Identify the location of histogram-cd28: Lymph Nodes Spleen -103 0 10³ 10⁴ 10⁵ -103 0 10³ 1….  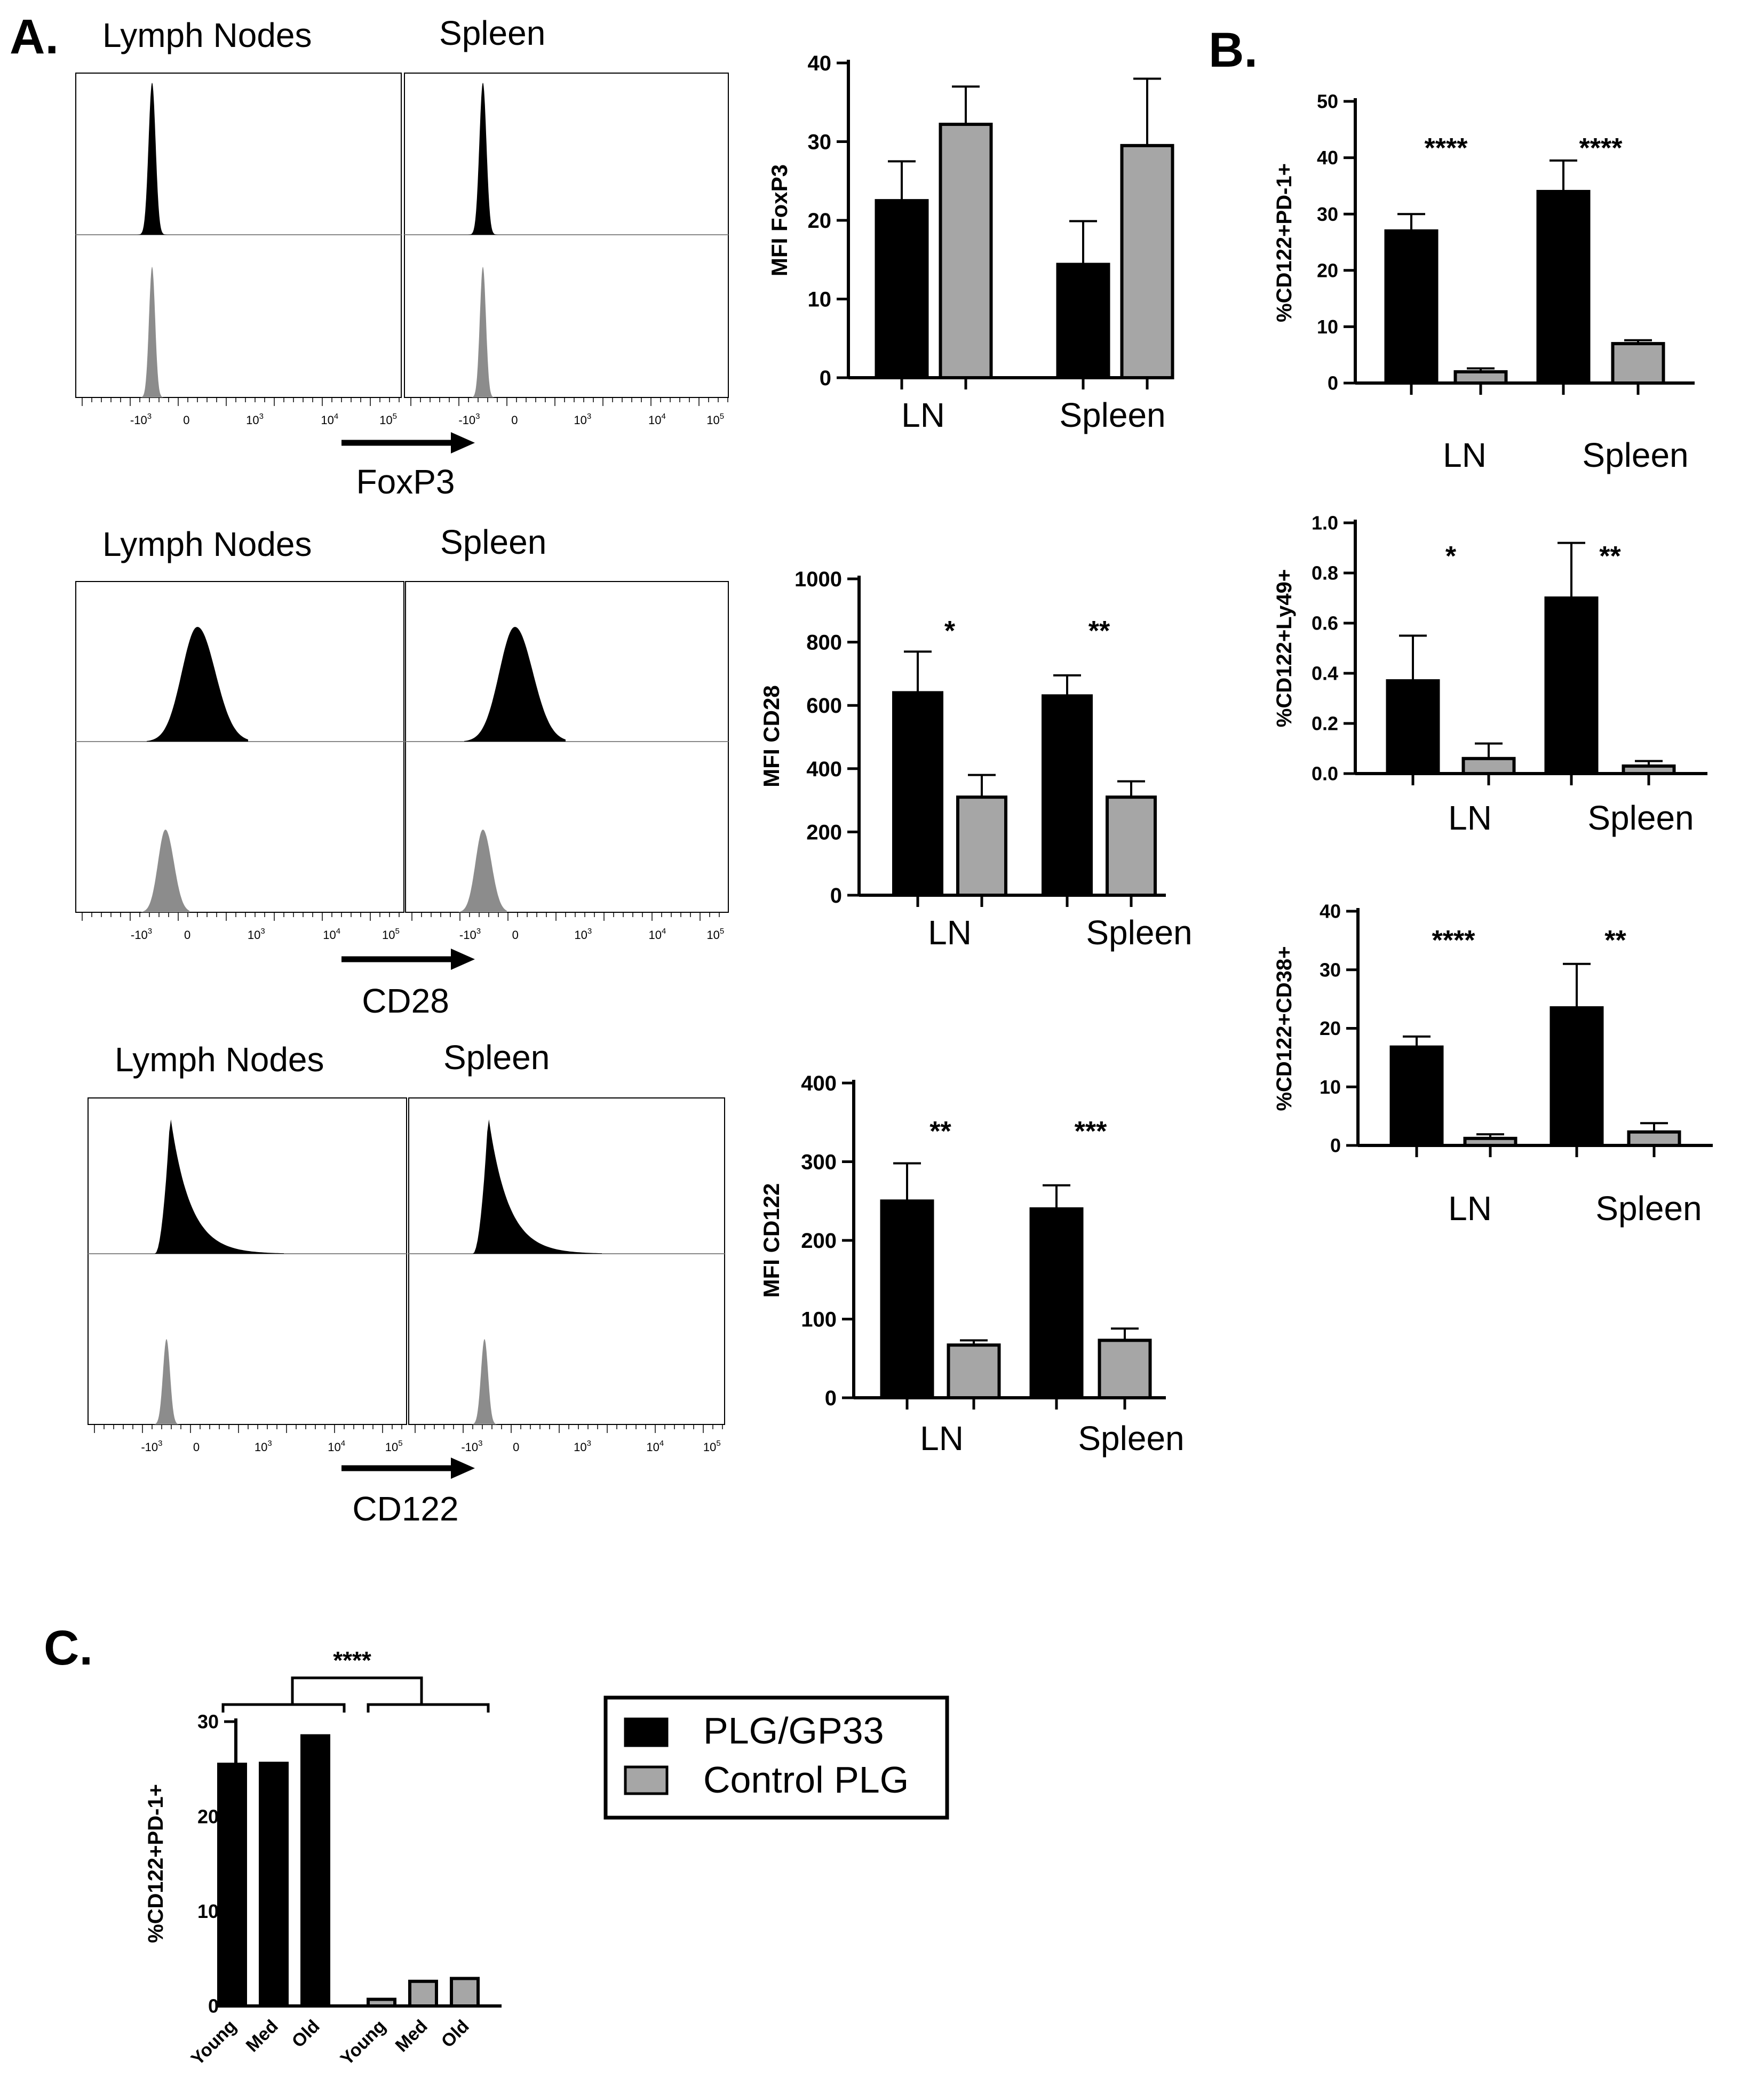
(402, 771).